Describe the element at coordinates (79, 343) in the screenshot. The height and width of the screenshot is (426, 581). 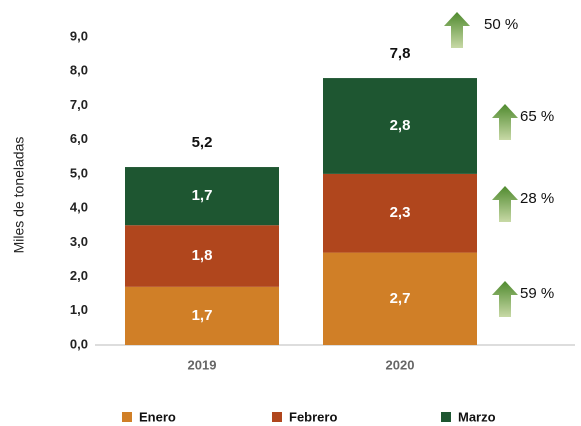
I see `y-tick-label: 0,0` at that location.